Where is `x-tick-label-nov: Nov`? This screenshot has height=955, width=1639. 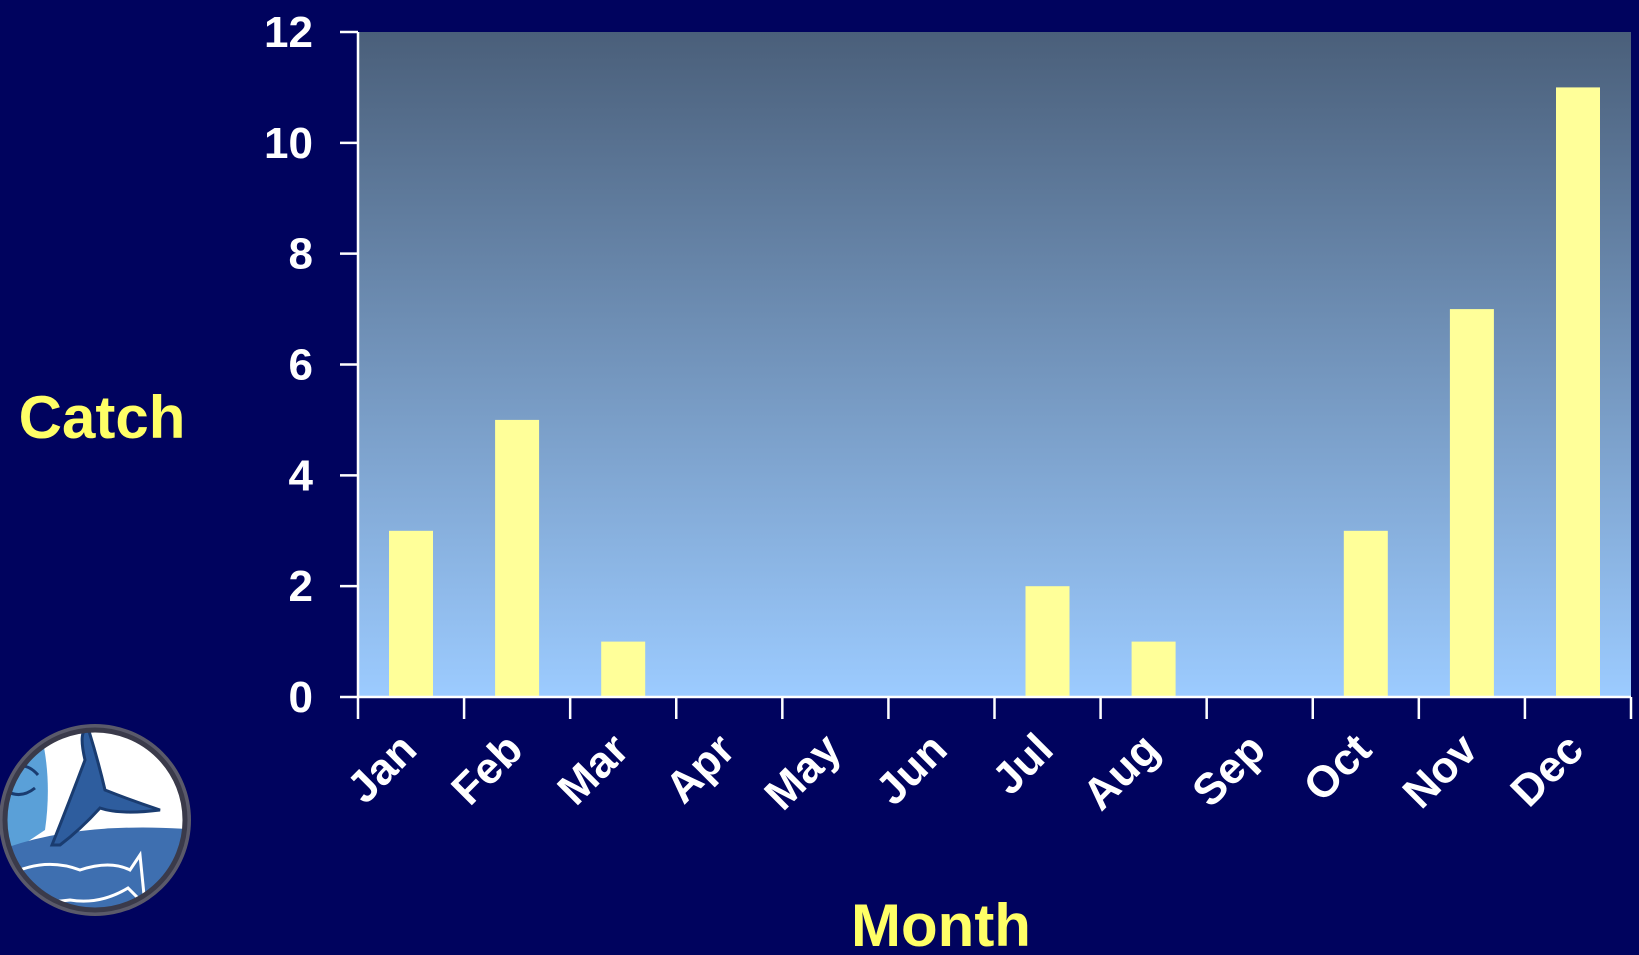 x-tick-label-nov: Nov is located at coordinates (1441, 771).